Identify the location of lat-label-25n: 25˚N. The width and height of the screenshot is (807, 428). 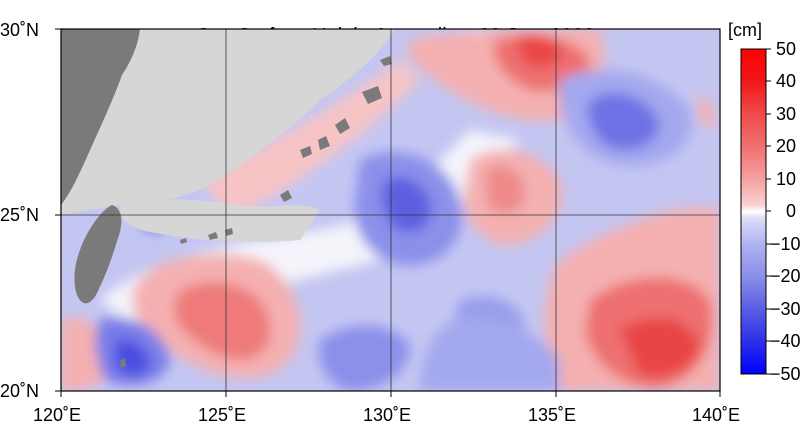
(20, 215).